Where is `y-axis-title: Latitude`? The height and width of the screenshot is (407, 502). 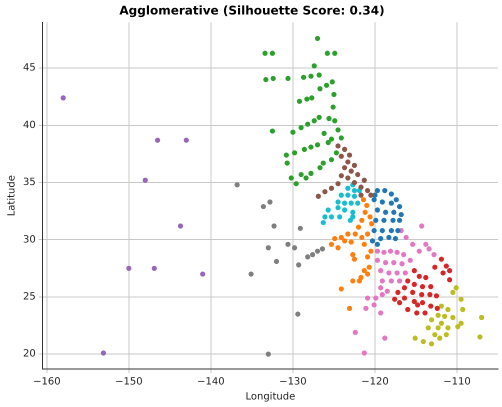 y-axis-title: Latitude is located at coordinates (12, 195).